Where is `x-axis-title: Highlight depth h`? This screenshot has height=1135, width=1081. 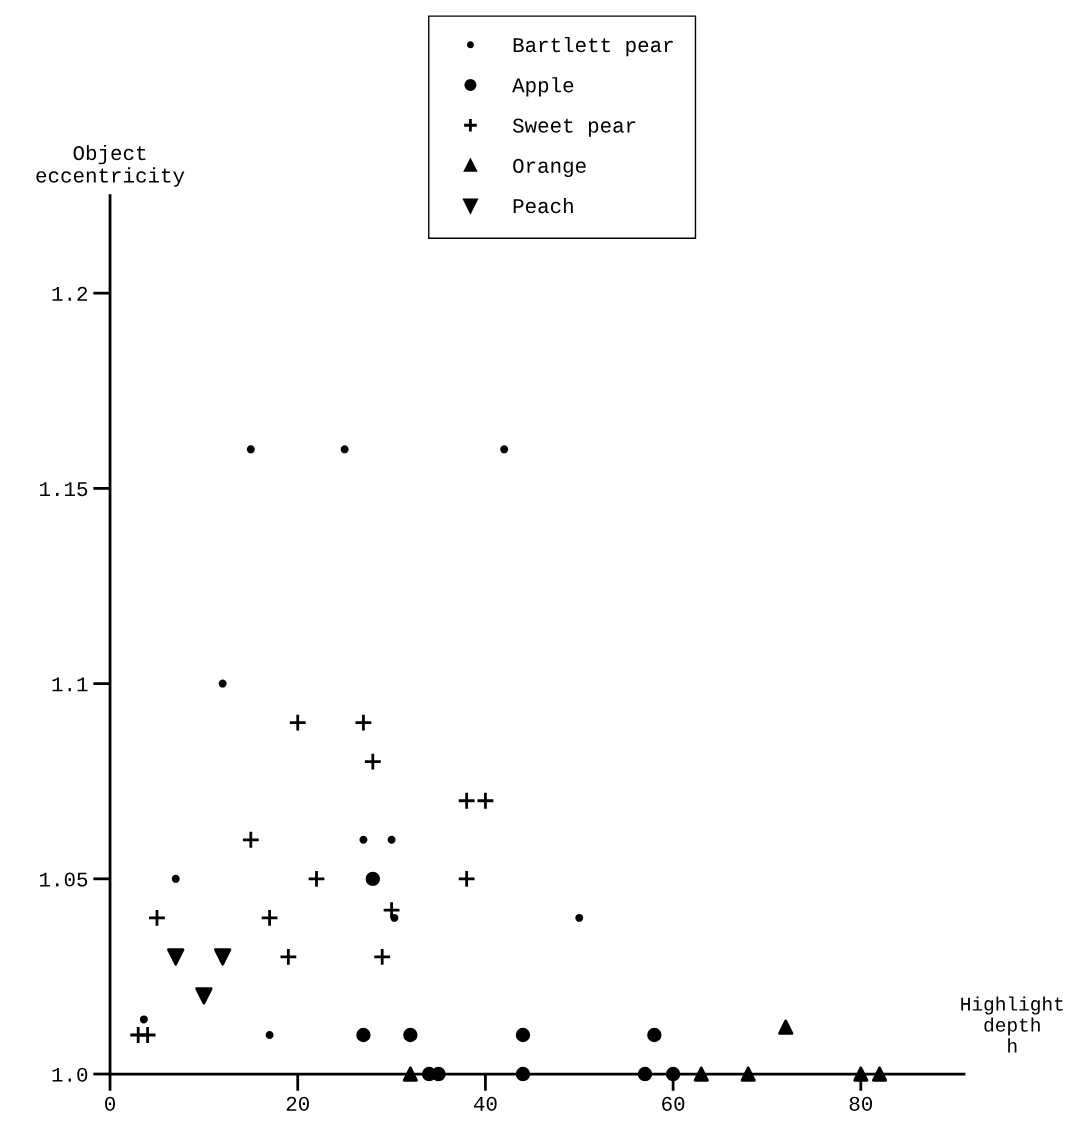 x-axis-title: Highlight depth h is located at coordinates (1012, 1024).